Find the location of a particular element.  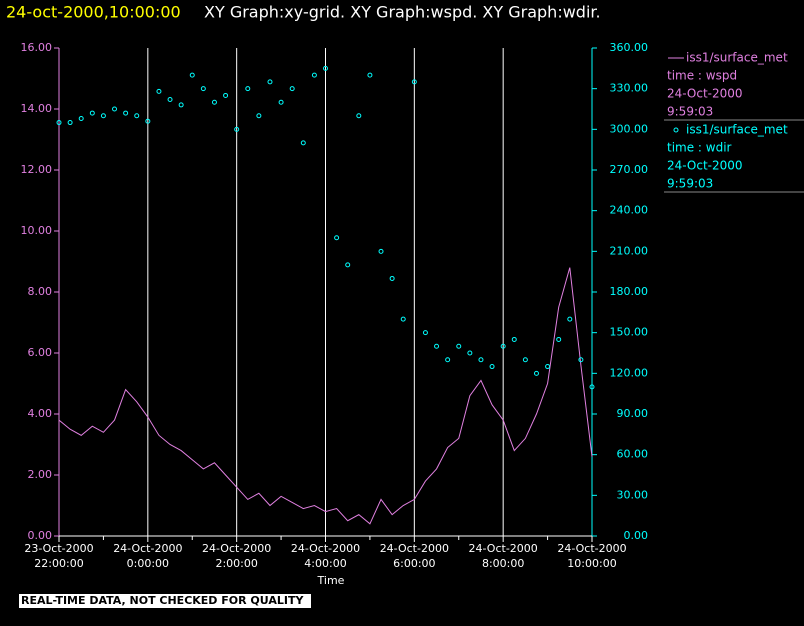

footer: REAL-TIME DATA, NOT CHECKED FOR QUALITY is located at coordinates (162, 600).